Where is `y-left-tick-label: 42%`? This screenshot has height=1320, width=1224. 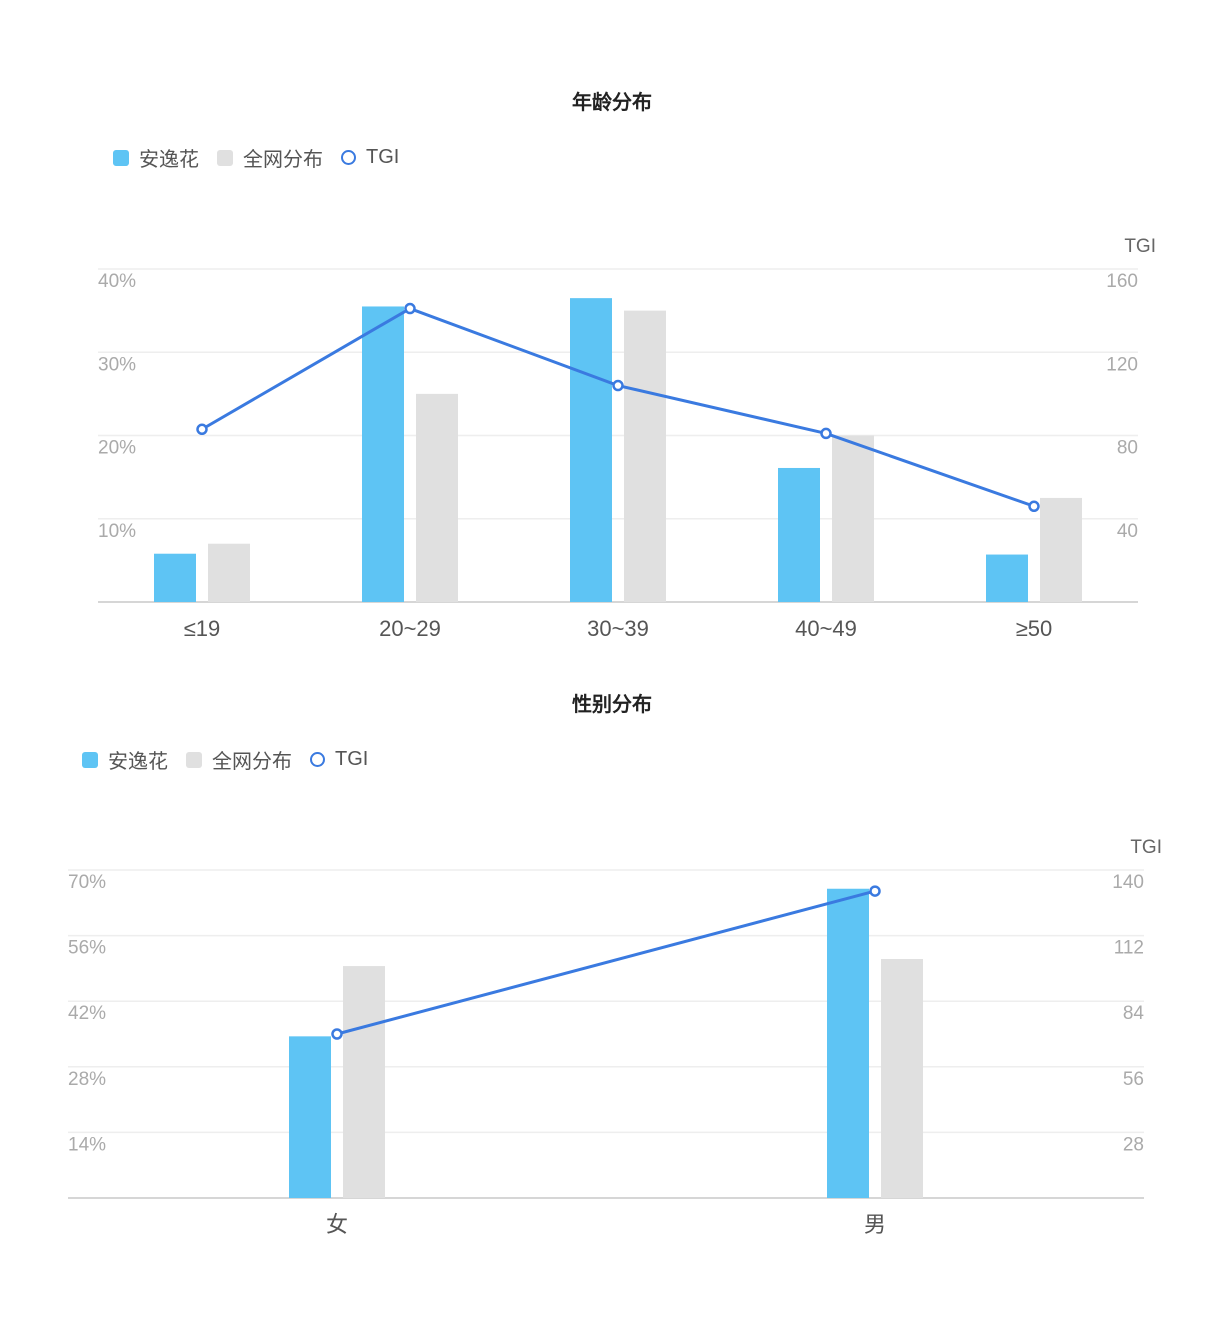 y-left-tick-label: 42% is located at coordinates (87, 1013).